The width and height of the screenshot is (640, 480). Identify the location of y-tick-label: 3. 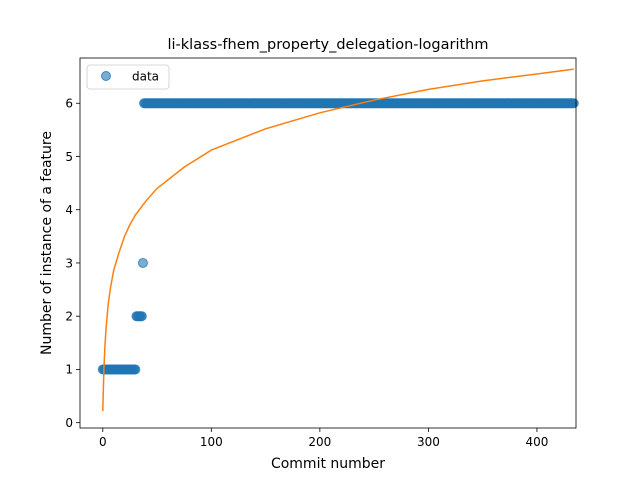
(69, 263).